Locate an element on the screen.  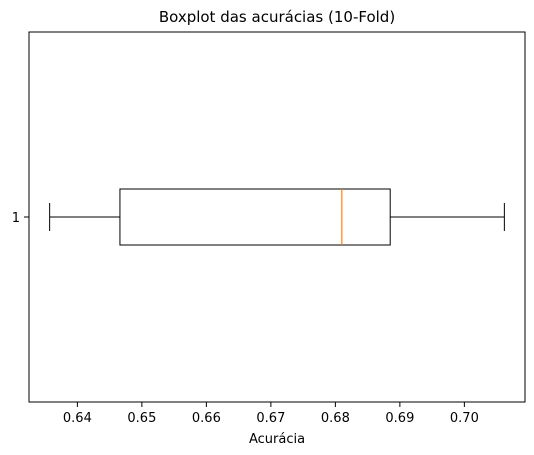
x-axis-label: Acurácia is located at coordinates (277, 439).